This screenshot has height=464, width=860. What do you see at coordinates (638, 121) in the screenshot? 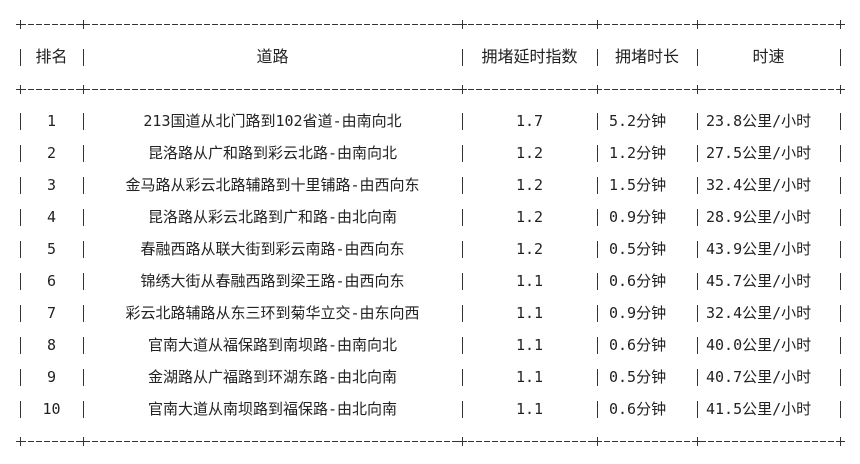
I see `congestion-duration-cell: 5.2分钟` at bounding box center [638, 121].